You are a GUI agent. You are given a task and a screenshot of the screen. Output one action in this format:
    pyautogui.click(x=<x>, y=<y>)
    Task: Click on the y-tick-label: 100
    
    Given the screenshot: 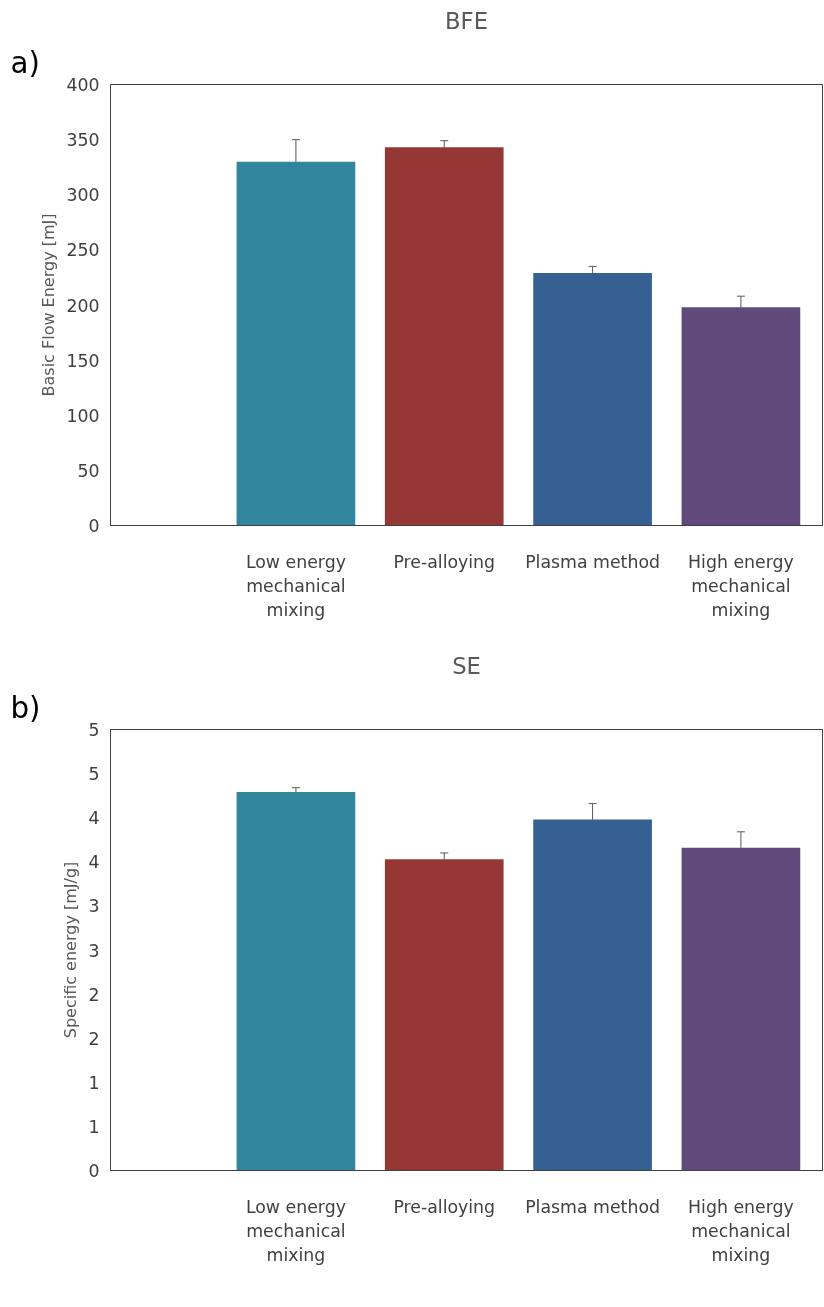 What is the action you would take?
    pyautogui.click(x=83, y=415)
    